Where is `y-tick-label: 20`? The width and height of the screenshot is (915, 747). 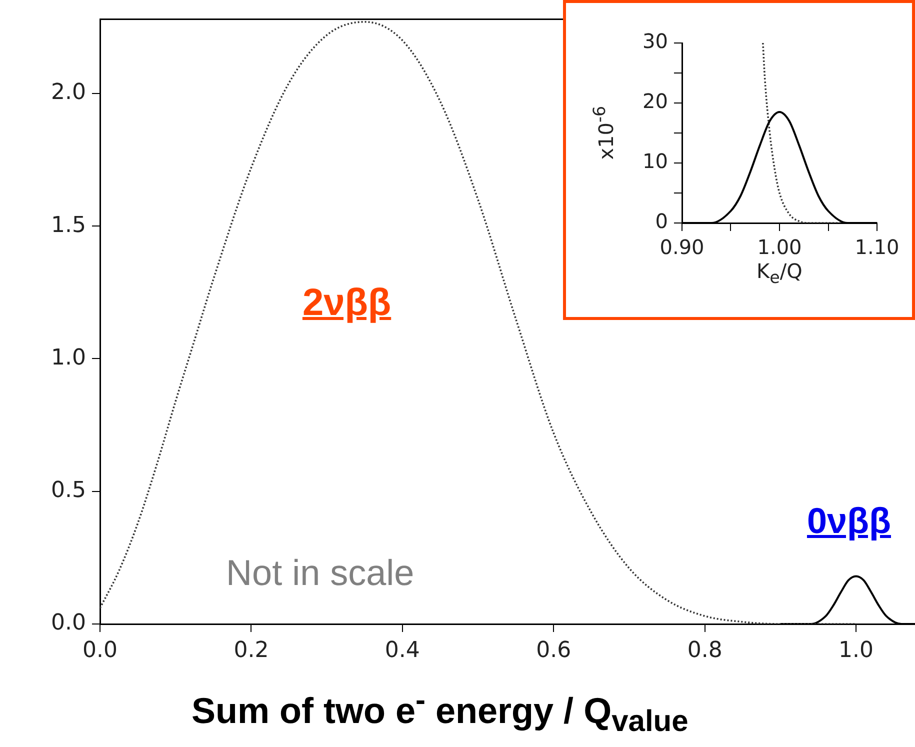
y-tick-label: 20 is located at coordinates (655, 101).